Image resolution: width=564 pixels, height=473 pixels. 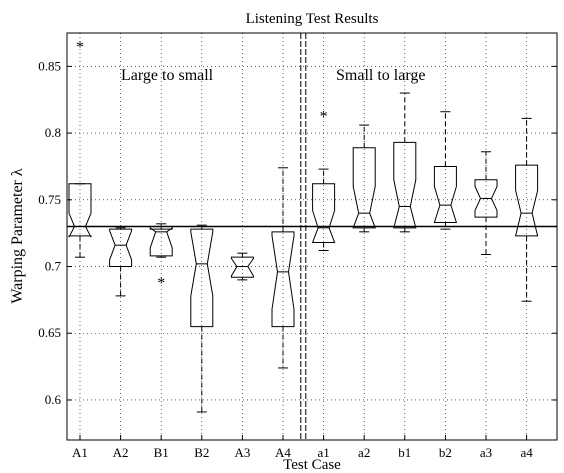 I want to click on x-tick-label: a4, so click(x=526, y=452).